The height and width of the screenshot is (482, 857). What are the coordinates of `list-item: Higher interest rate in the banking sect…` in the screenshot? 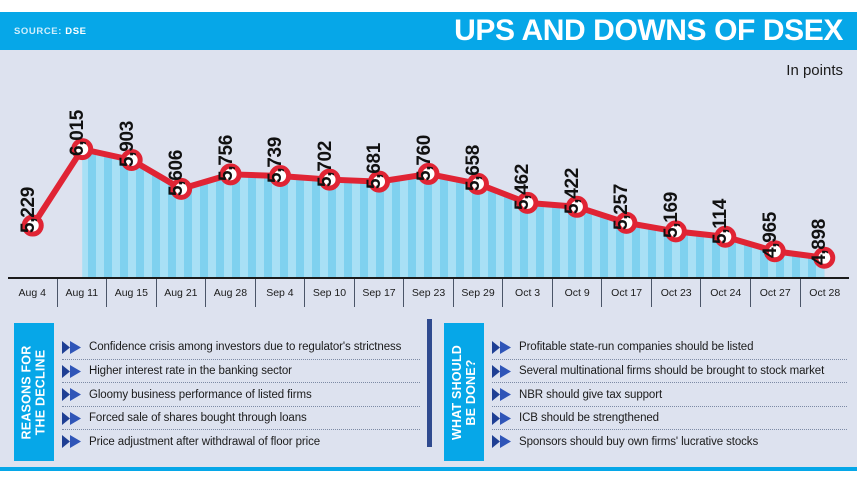 It's located at (241, 370).